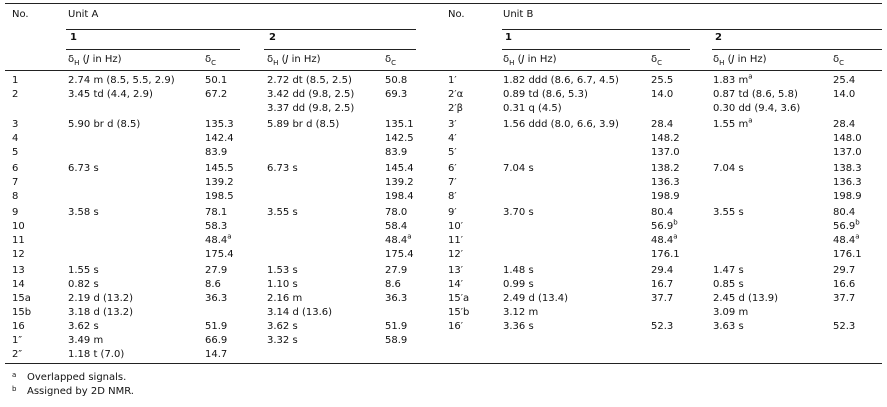 This screenshot has height=407, width=887. What do you see at coordinates (216, 326) in the screenshot?
I see `cell: 51.9` at bounding box center [216, 326].